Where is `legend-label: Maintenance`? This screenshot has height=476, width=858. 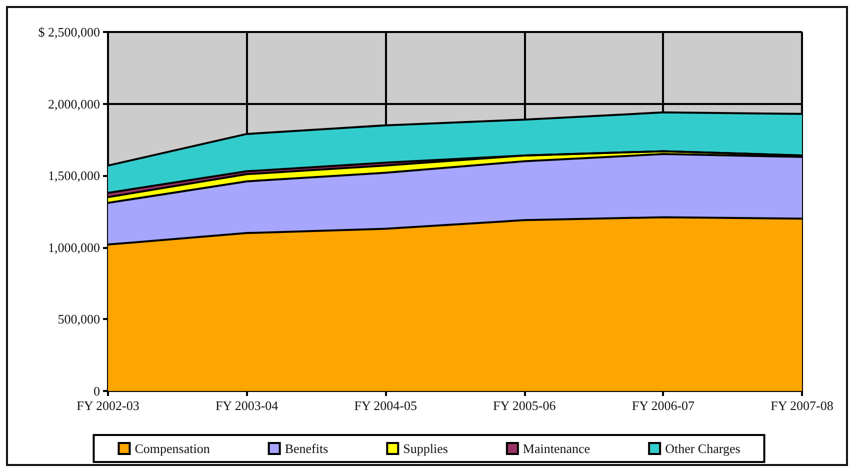
legend-label: Maintenance is located at coordinates (556, 448).